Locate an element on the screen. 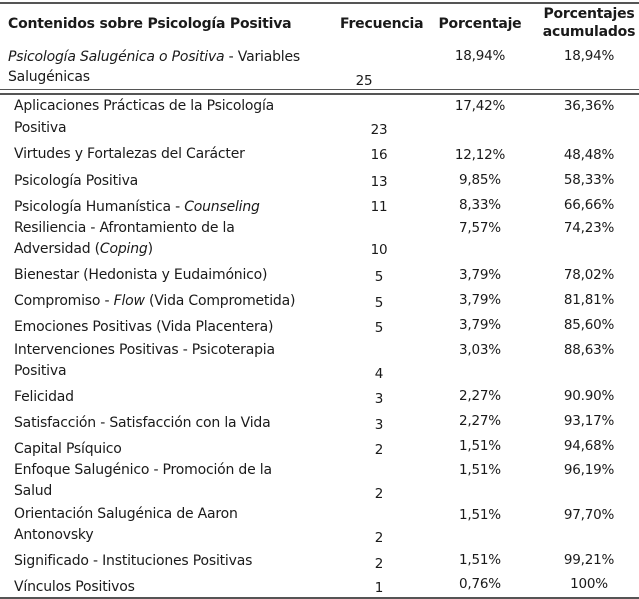 The width and height of the screenshot is (639, 599). table-top-rule is located at coordinates (319, 3).